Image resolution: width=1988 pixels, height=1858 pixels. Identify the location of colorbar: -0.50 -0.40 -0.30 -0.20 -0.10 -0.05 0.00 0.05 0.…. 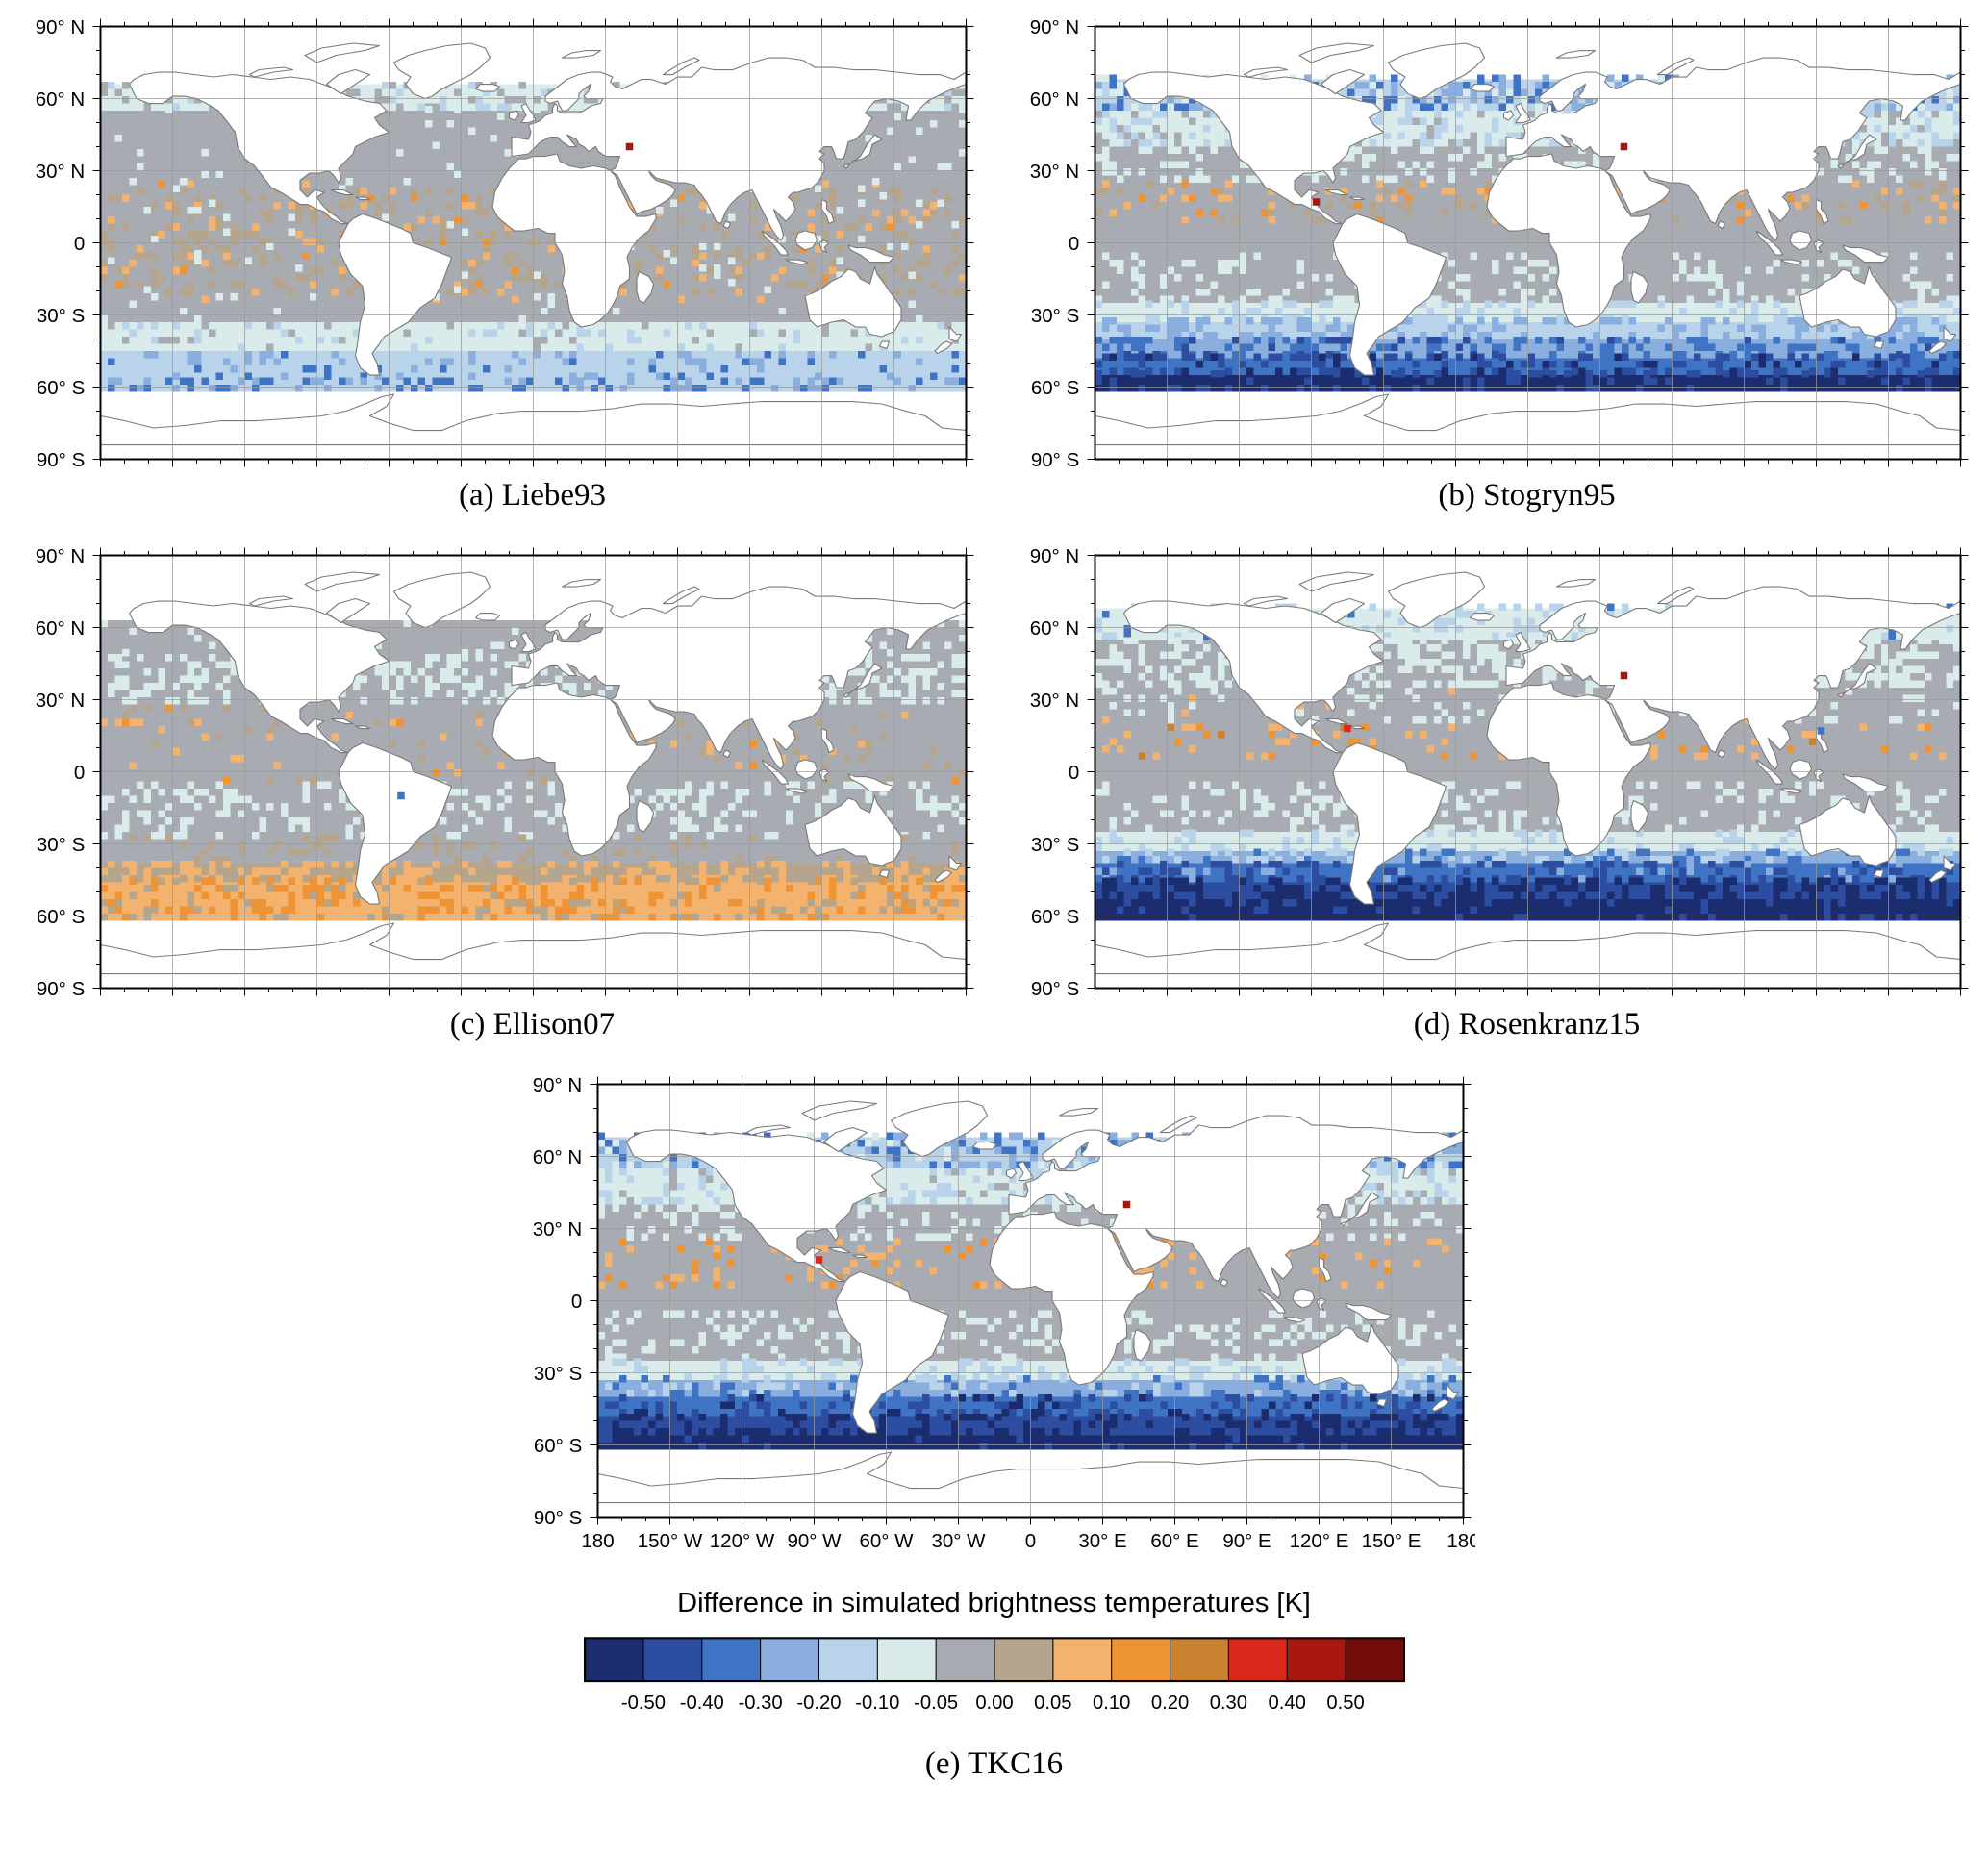
(994, 1675).